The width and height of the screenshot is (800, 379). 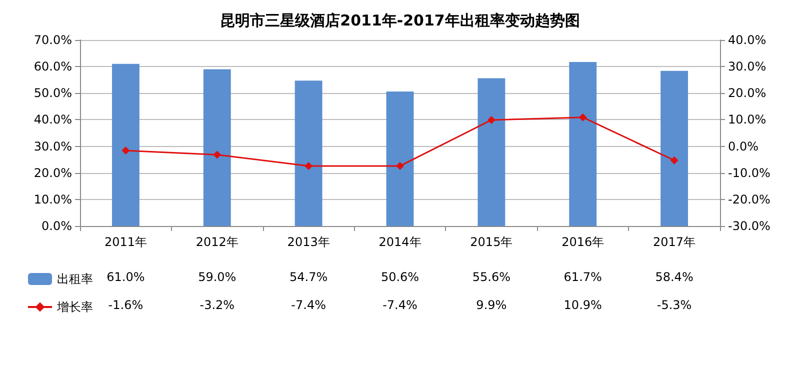 What do you see at coordinates (747, 40) in the screenshot?
I see `y2-tick-label: 40.0%` at bounding box center [747, 40].